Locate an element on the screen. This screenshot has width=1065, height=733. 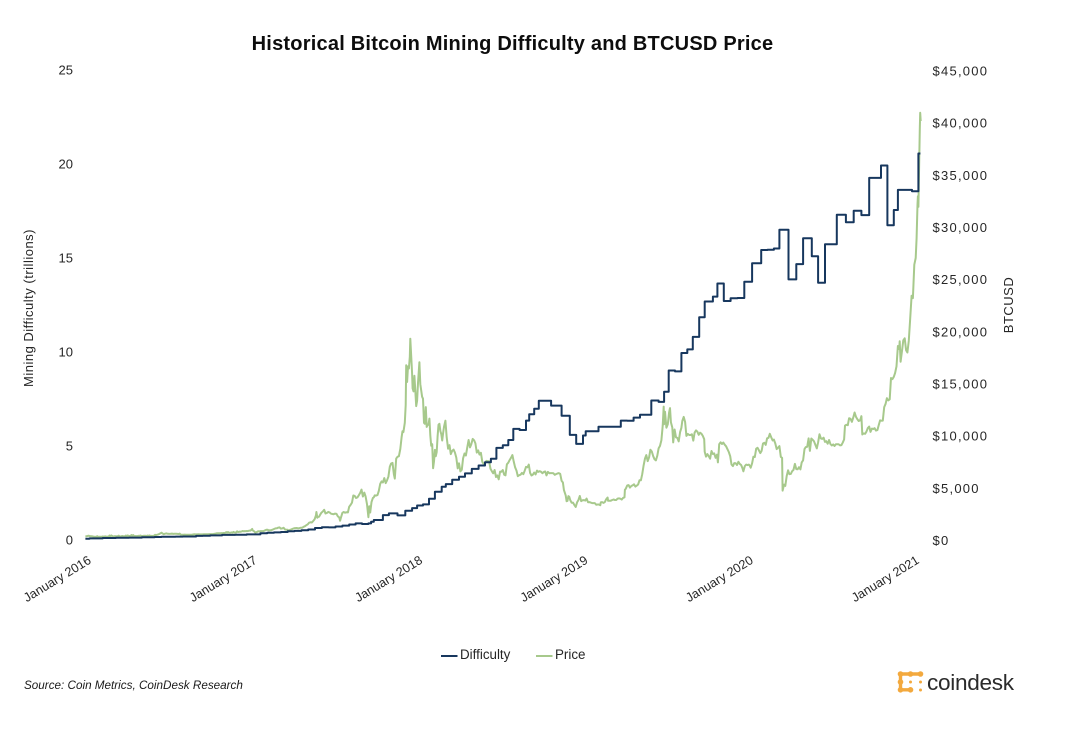
svg-text: BTCUSD is located at coordinates (1008, 305).